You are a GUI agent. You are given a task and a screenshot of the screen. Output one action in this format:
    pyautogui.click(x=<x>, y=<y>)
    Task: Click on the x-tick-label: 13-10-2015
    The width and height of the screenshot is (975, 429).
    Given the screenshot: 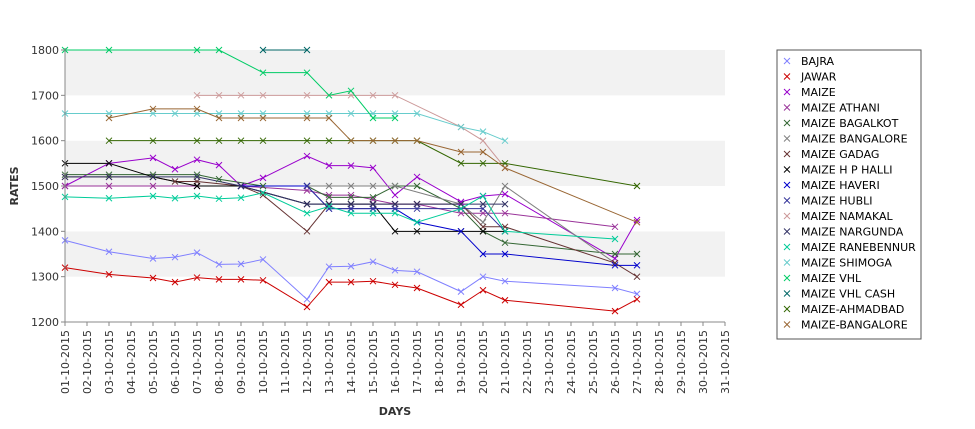 What is the action you would take?
    pyautogui.click(x=329, y=362)
    